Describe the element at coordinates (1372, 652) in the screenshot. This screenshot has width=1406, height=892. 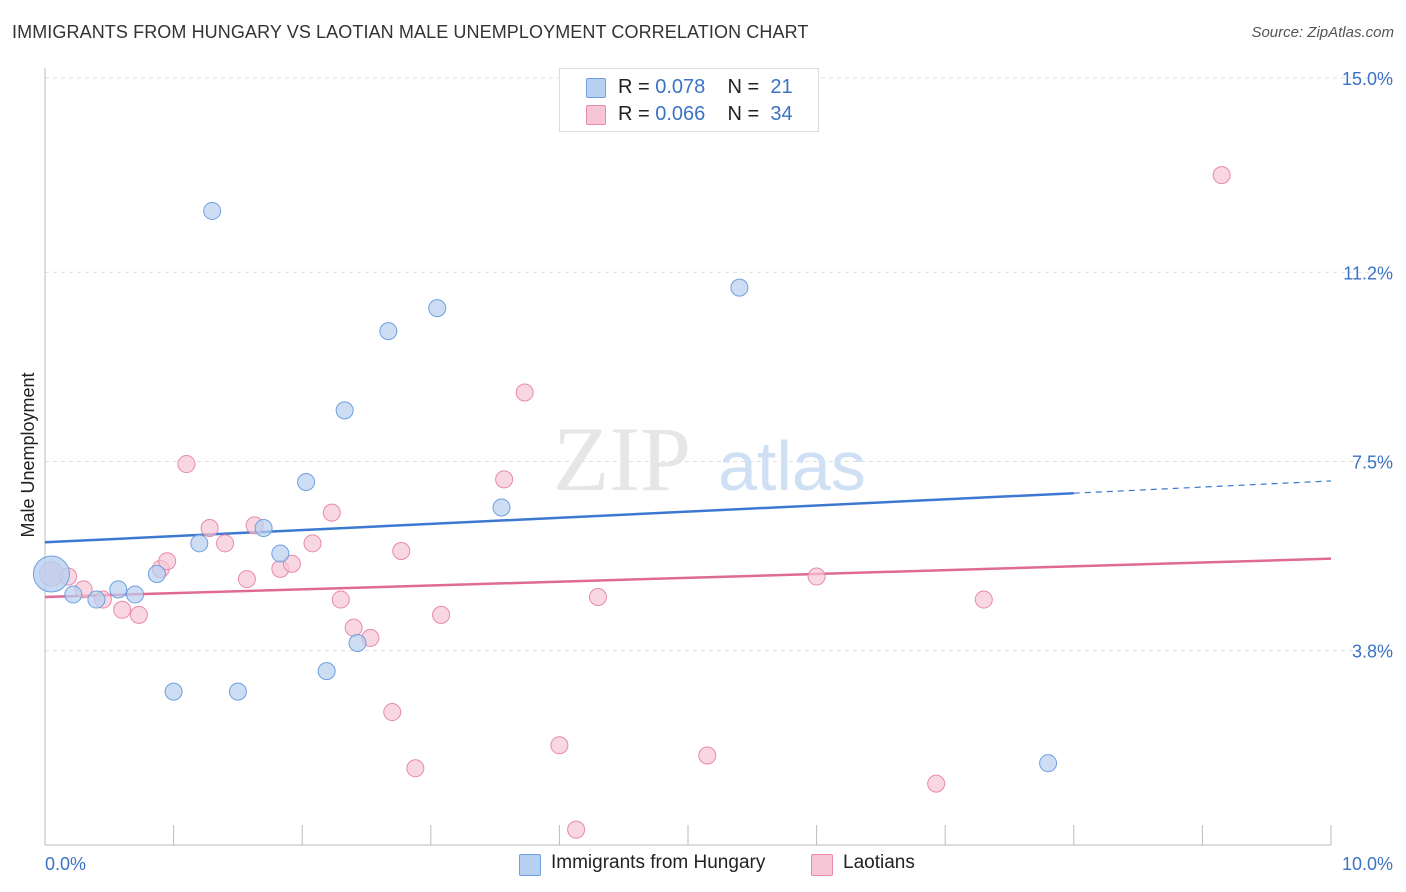
I see `y-tick-label: 3.8%` at that location.